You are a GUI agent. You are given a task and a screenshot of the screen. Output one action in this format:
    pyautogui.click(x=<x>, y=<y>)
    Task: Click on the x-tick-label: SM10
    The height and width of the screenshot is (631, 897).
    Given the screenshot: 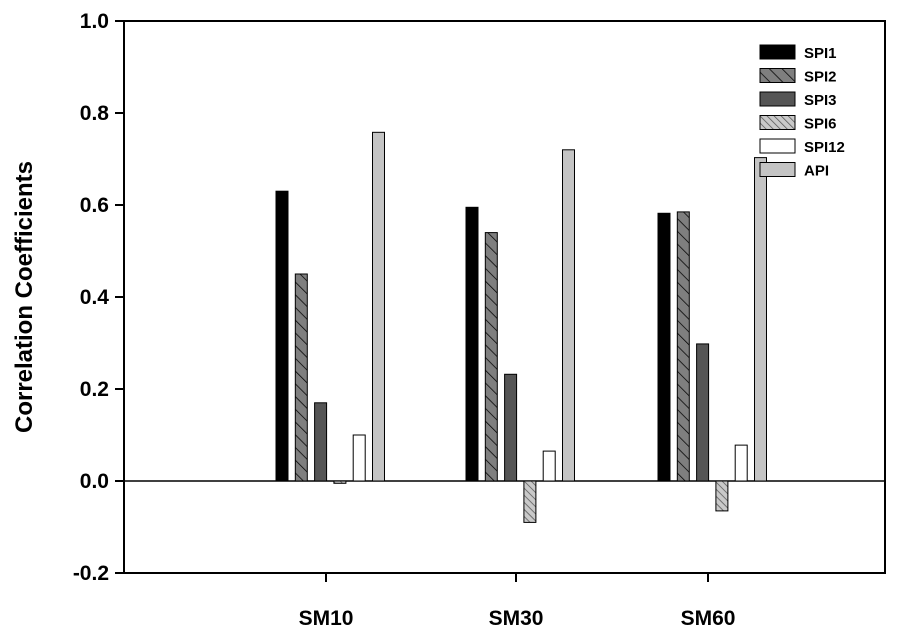 What is the action you would take?
    pyautogui.click(x=326, y=618)
    